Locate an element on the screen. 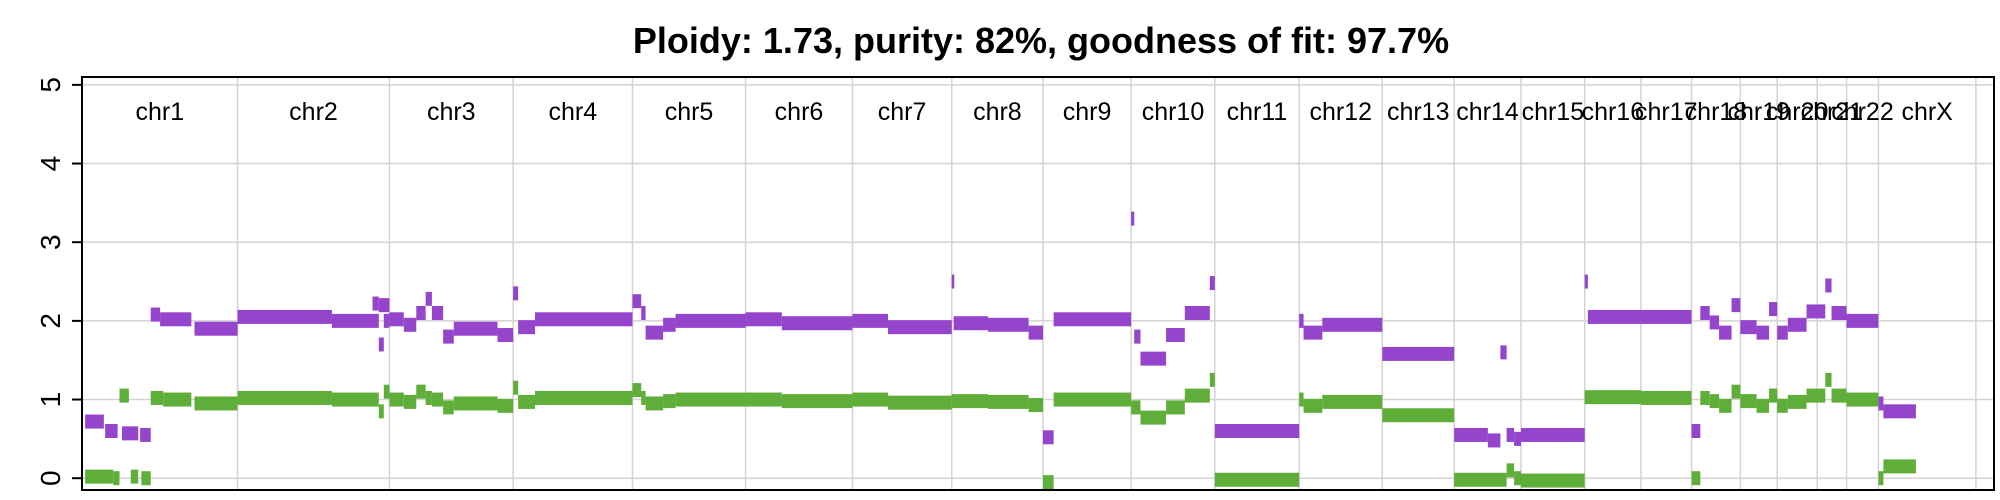 The image size is (2000, 500). chromosome-label: chr1 is located at coordinates (159, 112).